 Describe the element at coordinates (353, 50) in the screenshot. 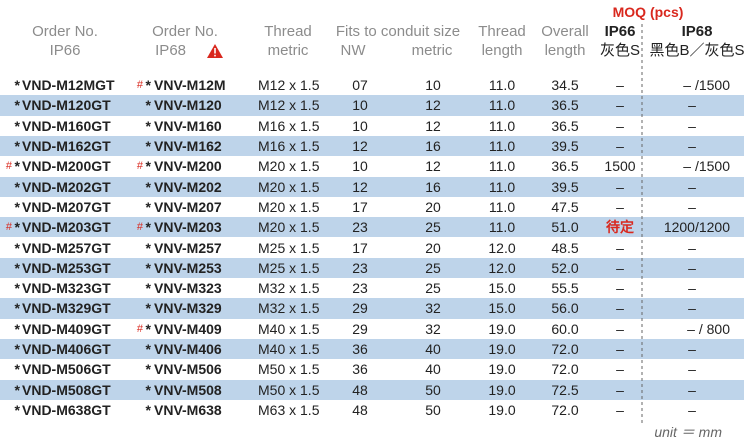

I see `header: NW` at that location.